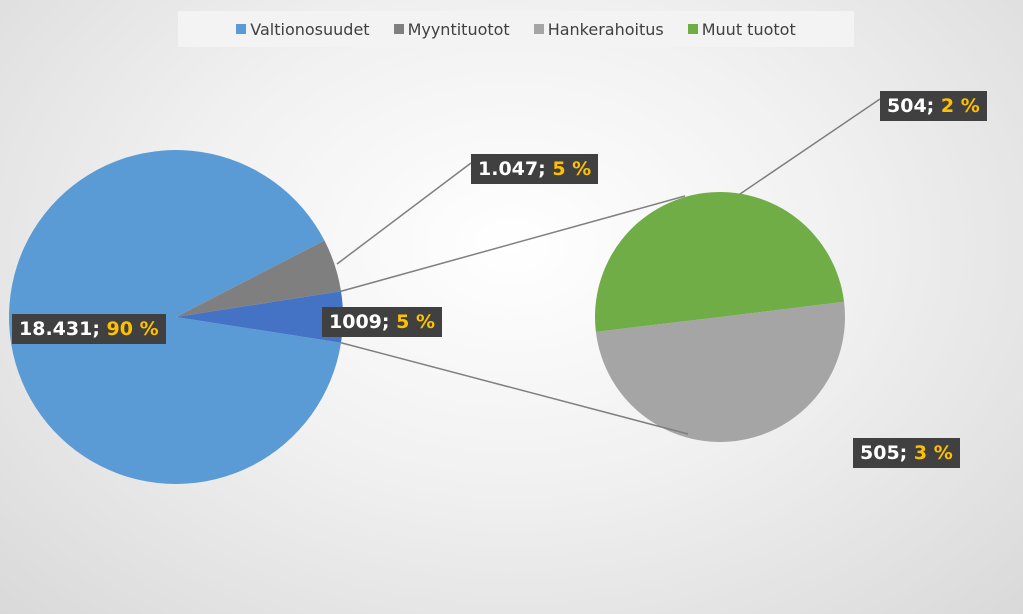  Describe the element at coordinates (514, 388) in the screenshot. I see `connector-line-bottom` at that location.